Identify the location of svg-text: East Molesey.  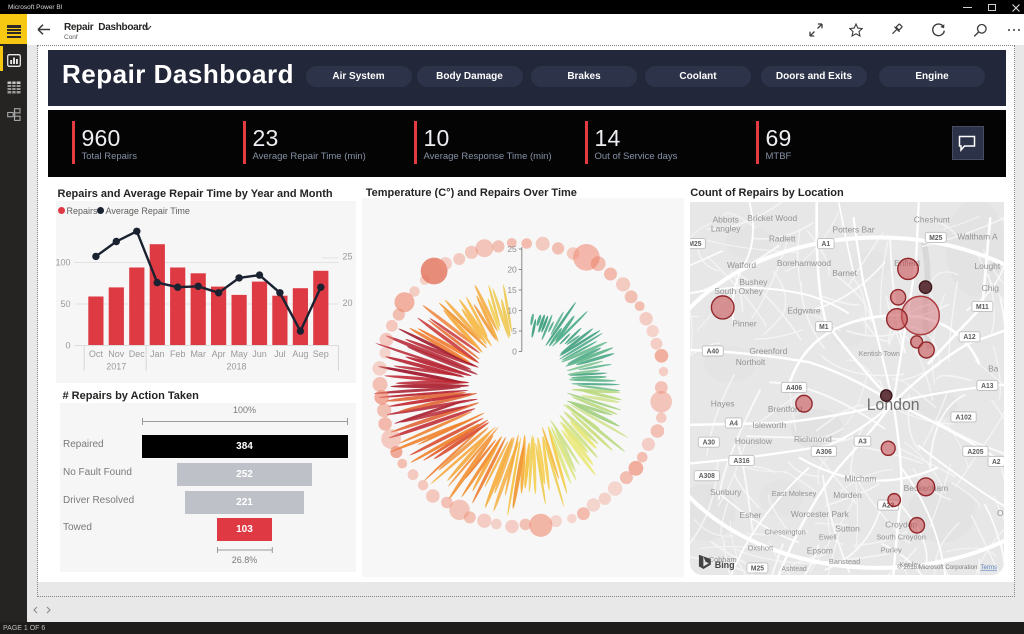
(794, 493).